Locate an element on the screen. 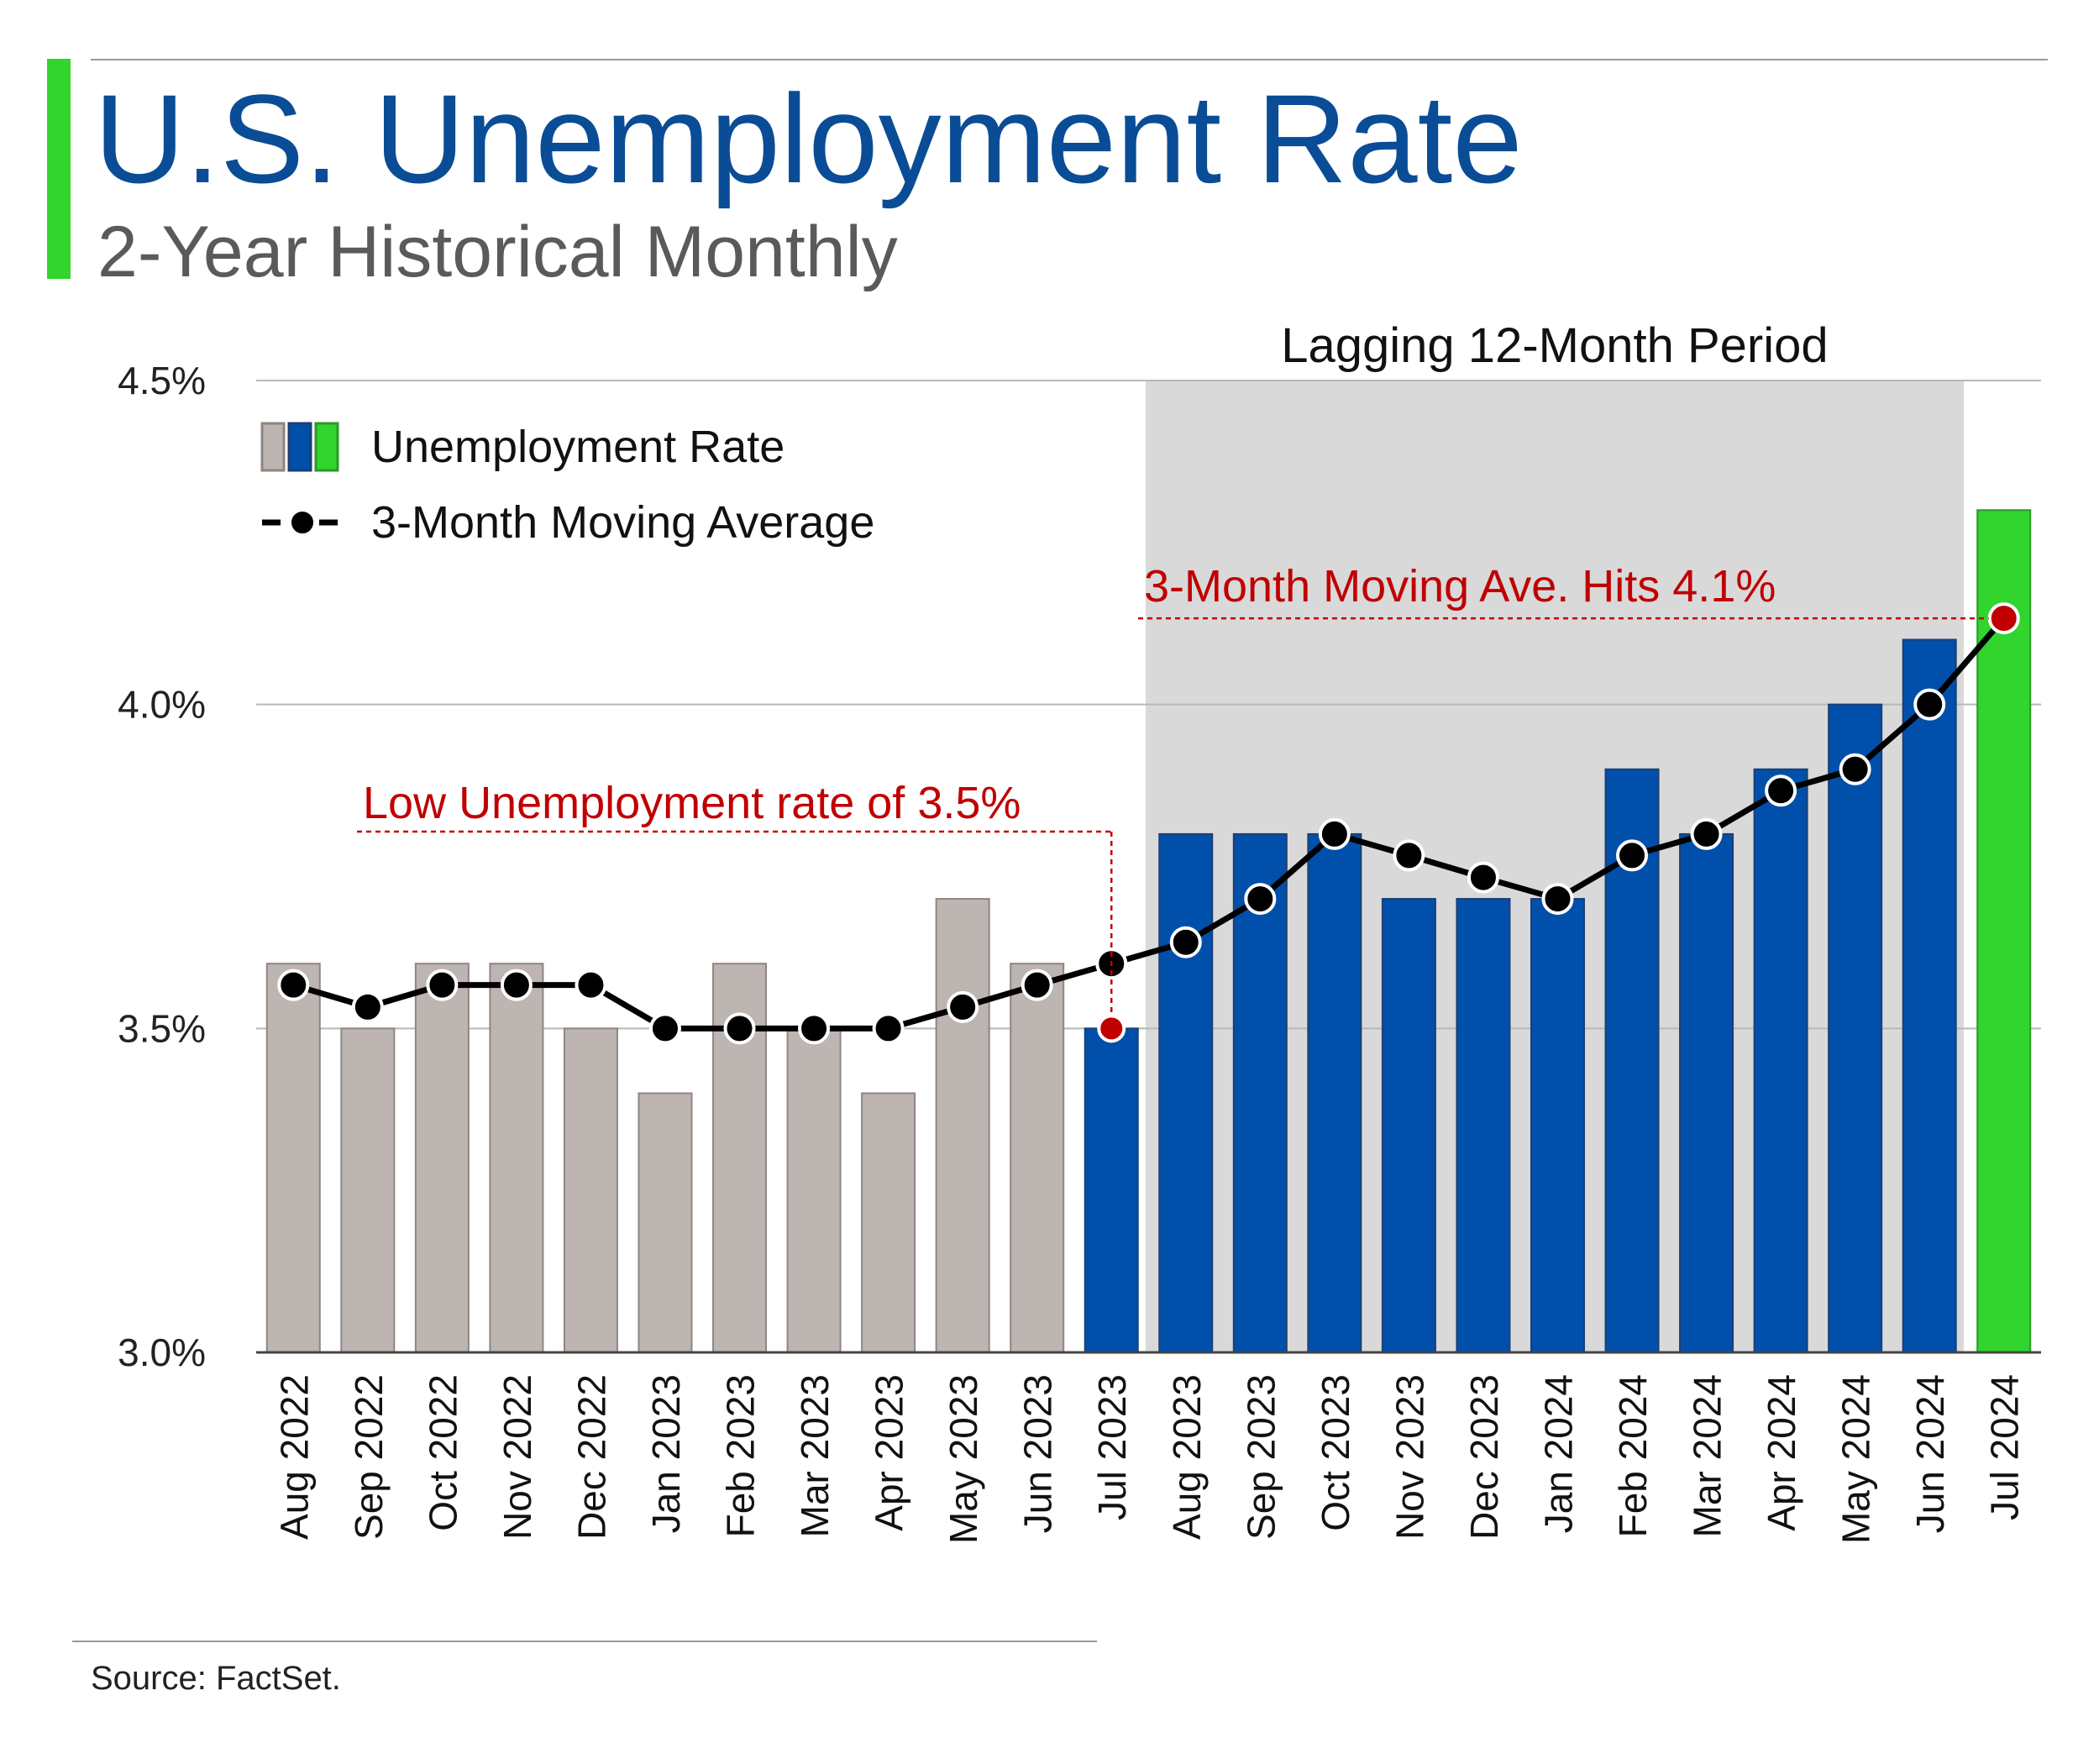 The image size is (2099, 1764). x-tick-label: Jan 2024 is located at coordinates (1558, 1453).